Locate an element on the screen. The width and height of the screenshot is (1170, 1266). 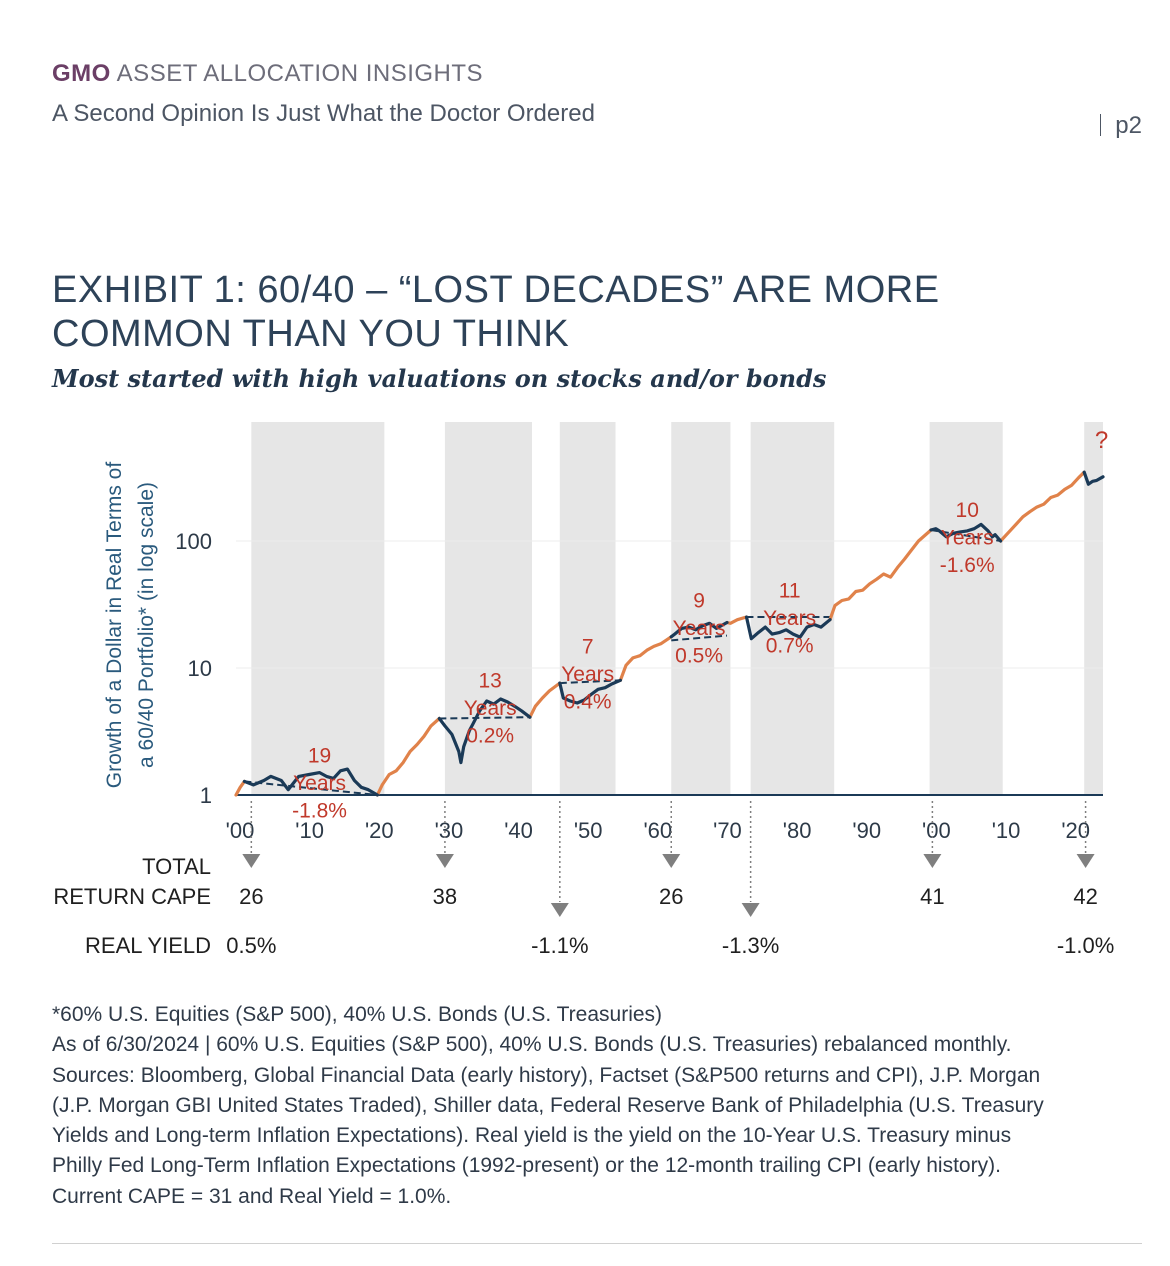
cape-value: 41 is located at coordinates (932, 896).